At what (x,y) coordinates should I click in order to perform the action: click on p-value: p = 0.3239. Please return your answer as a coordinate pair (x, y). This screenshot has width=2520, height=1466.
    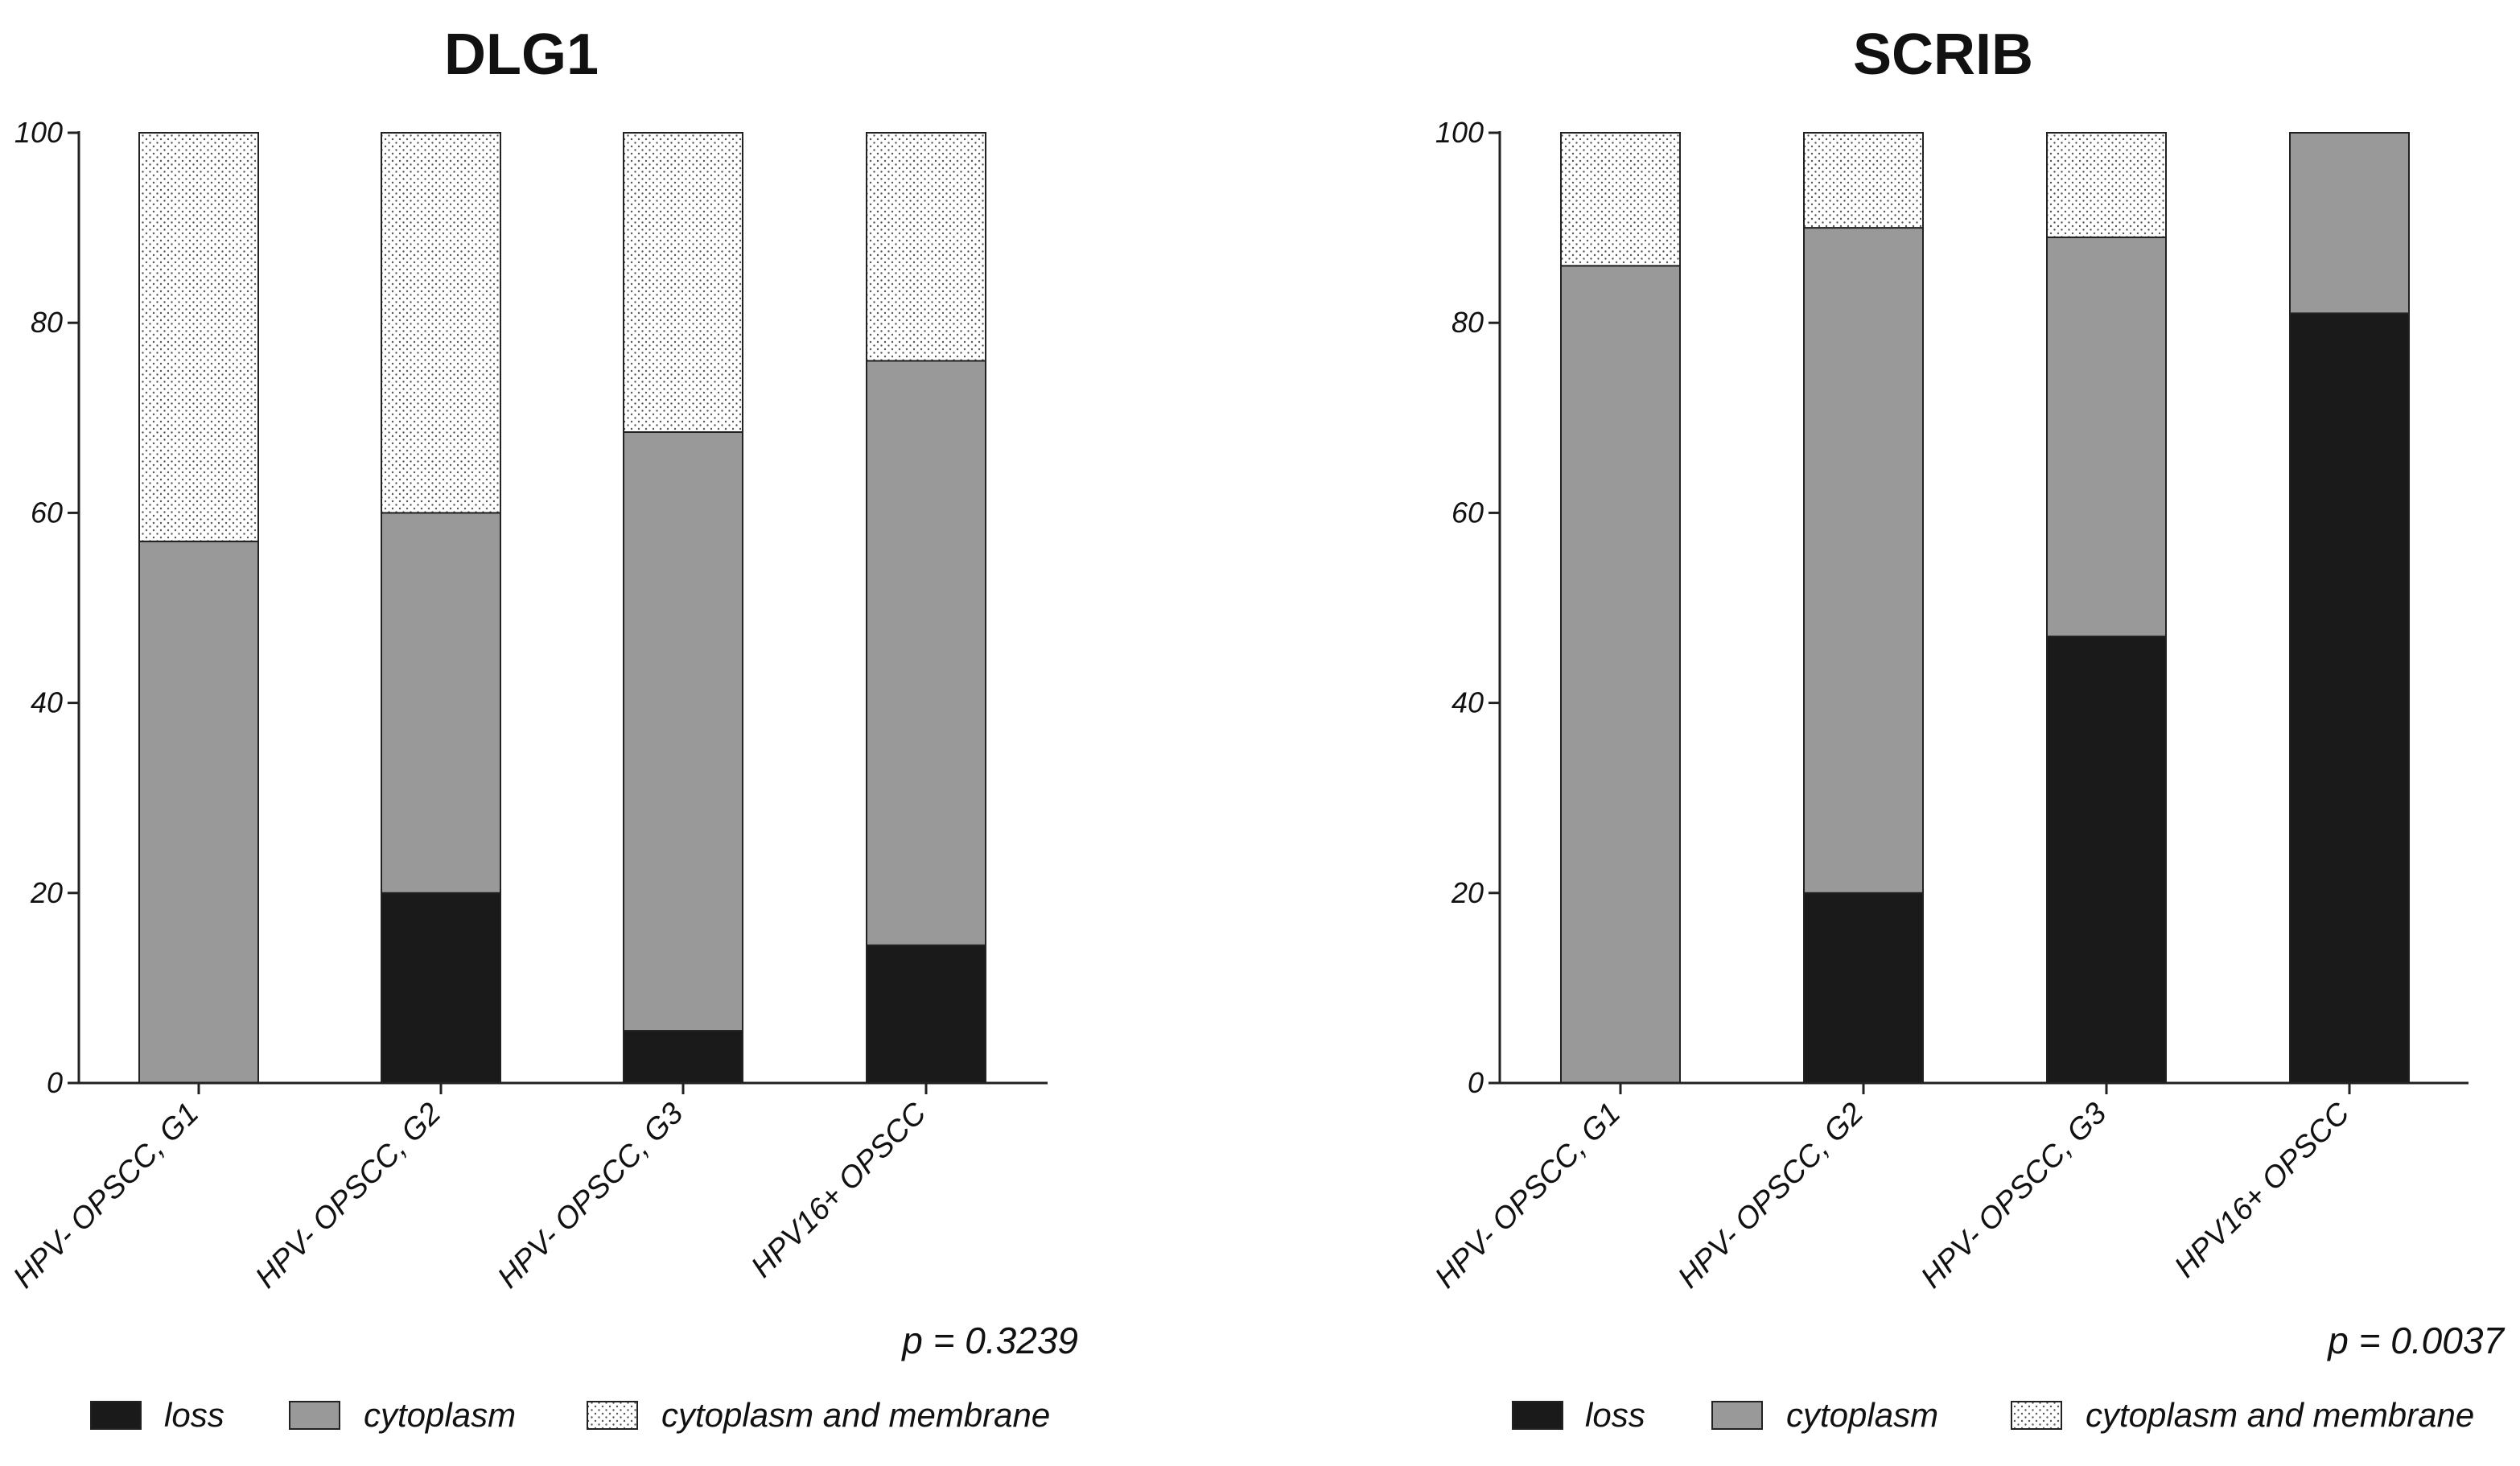
    Looking at the image, I should click on (989, 1340).